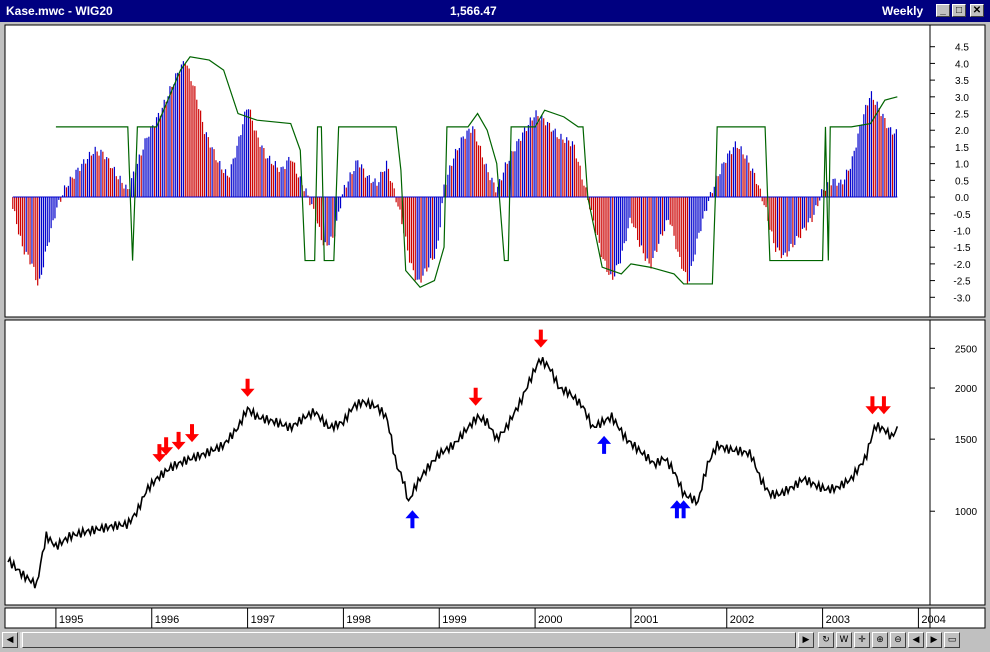 The width and height of the screenshot is (990, 652). Describe the element at coordinates (962, 131) in the screenshot. I see `indicator-tick-label: 2.0` at that location.